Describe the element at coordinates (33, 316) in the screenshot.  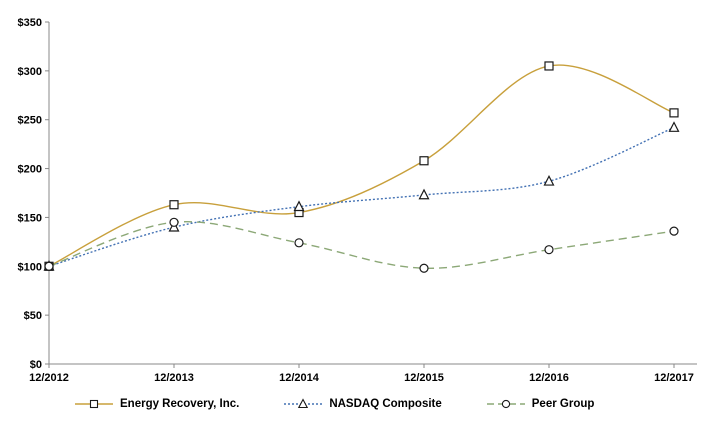
I see `y-axis-tick-label: $50` at that location.